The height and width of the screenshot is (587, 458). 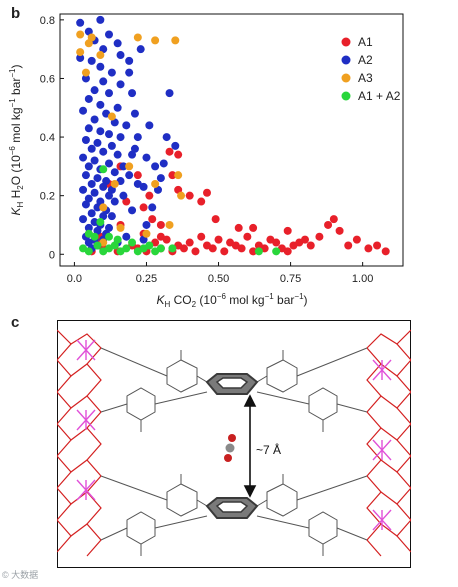 I want to click on y-axis-label: KH H2O (10−6 mol kg−1 bar−1), so click(x=16, y=139).